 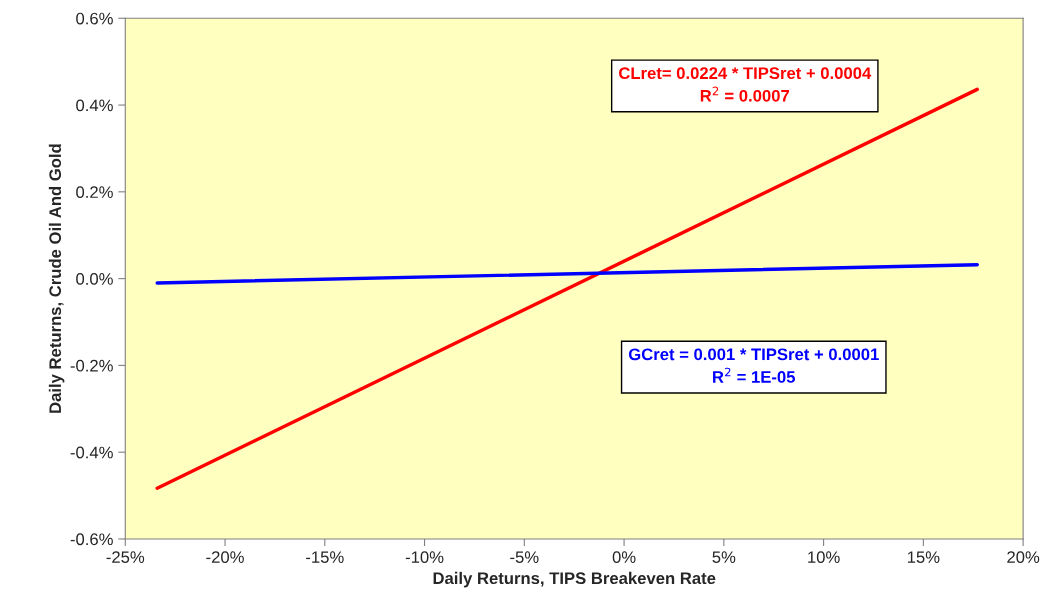 I want to click on y-tick-label: -0.2%, so click(x=91, y=365).